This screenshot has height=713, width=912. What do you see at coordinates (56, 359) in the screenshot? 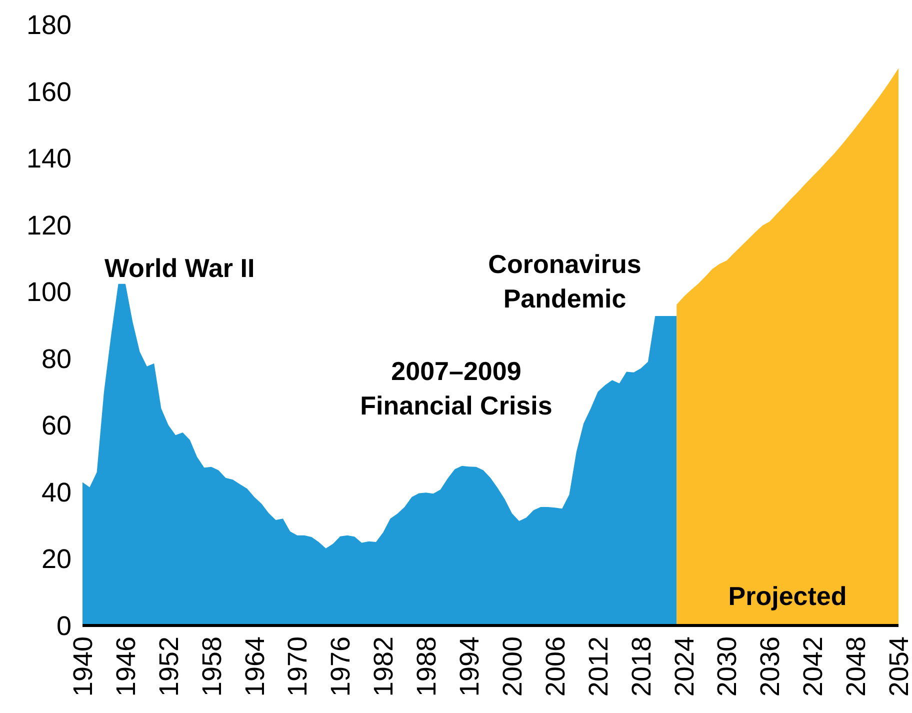
I see `y-tick-label: 80` at bounding box center [56, 359].